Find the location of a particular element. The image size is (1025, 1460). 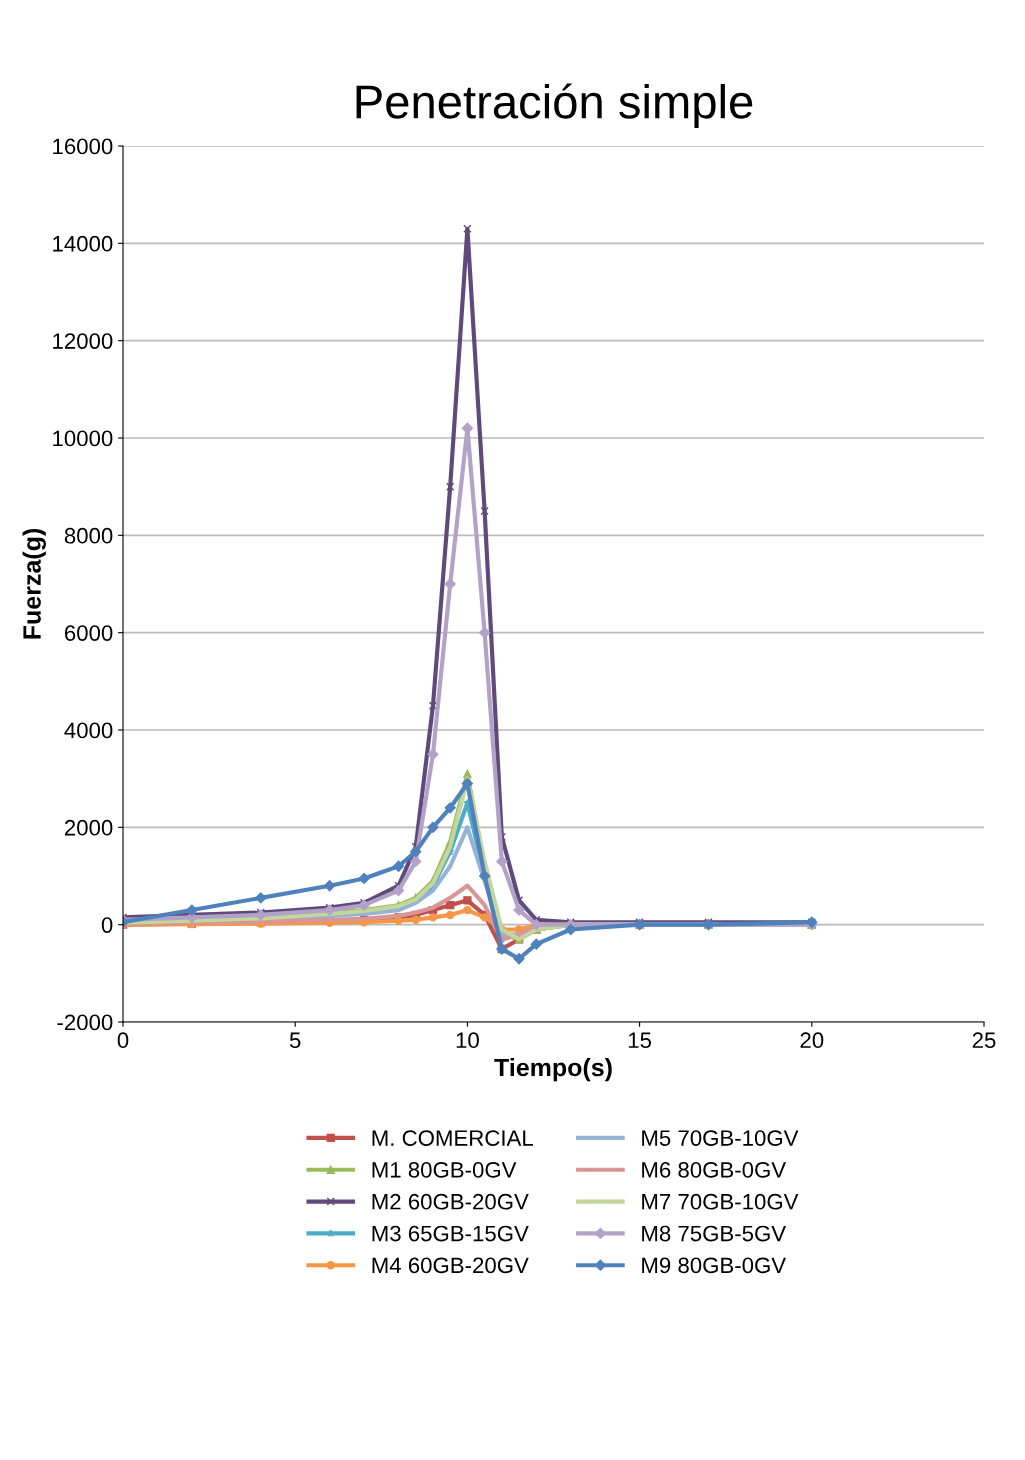

y-tick-label: 2000 is located at coordinates (88, 827).